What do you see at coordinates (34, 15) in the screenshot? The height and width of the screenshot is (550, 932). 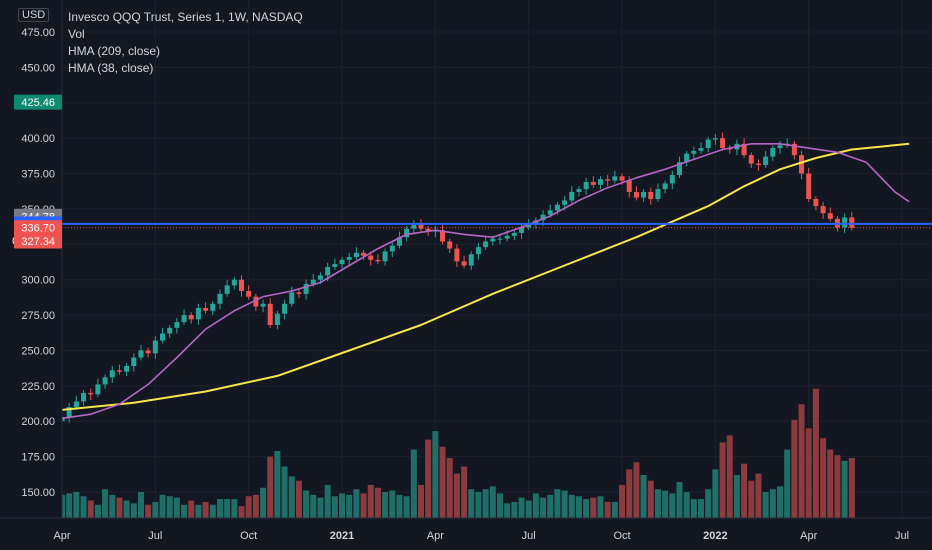 I see `currency-label: USD` at bounding box center [34, 15].